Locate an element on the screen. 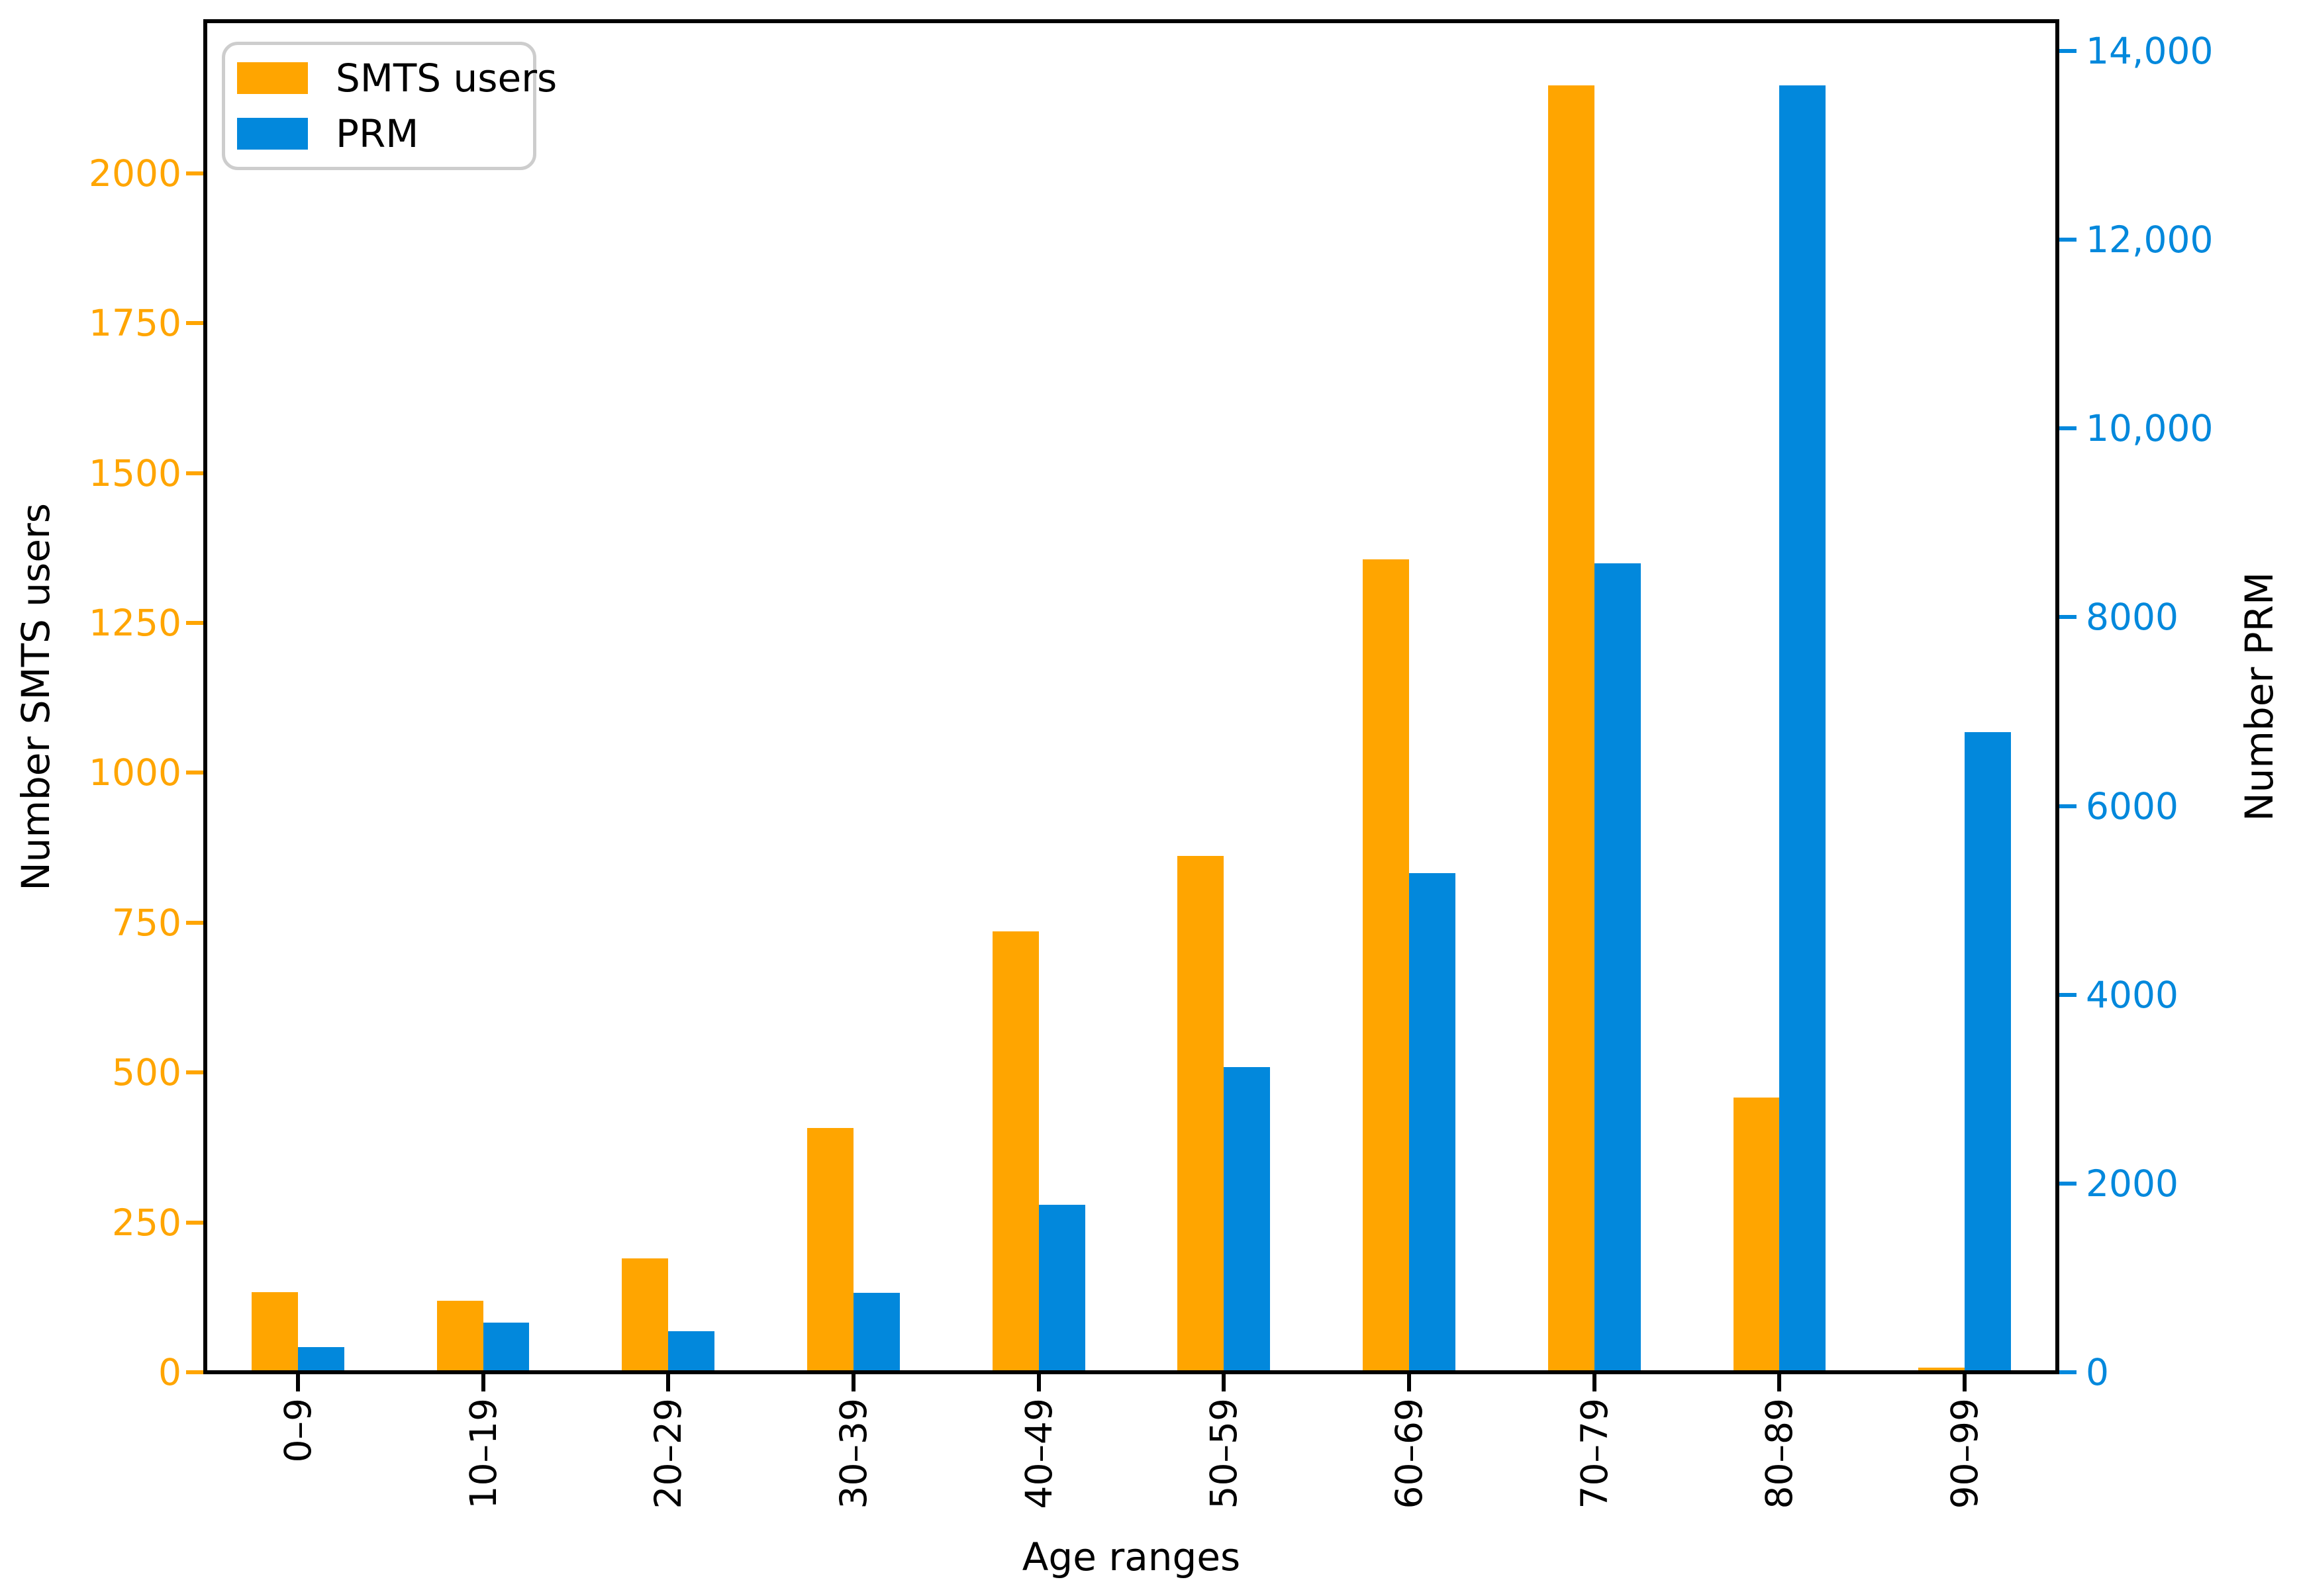 This screenshot has height=1596, width=2297. xtick-mark-70–79 is located at coordinates (1594, 1382).